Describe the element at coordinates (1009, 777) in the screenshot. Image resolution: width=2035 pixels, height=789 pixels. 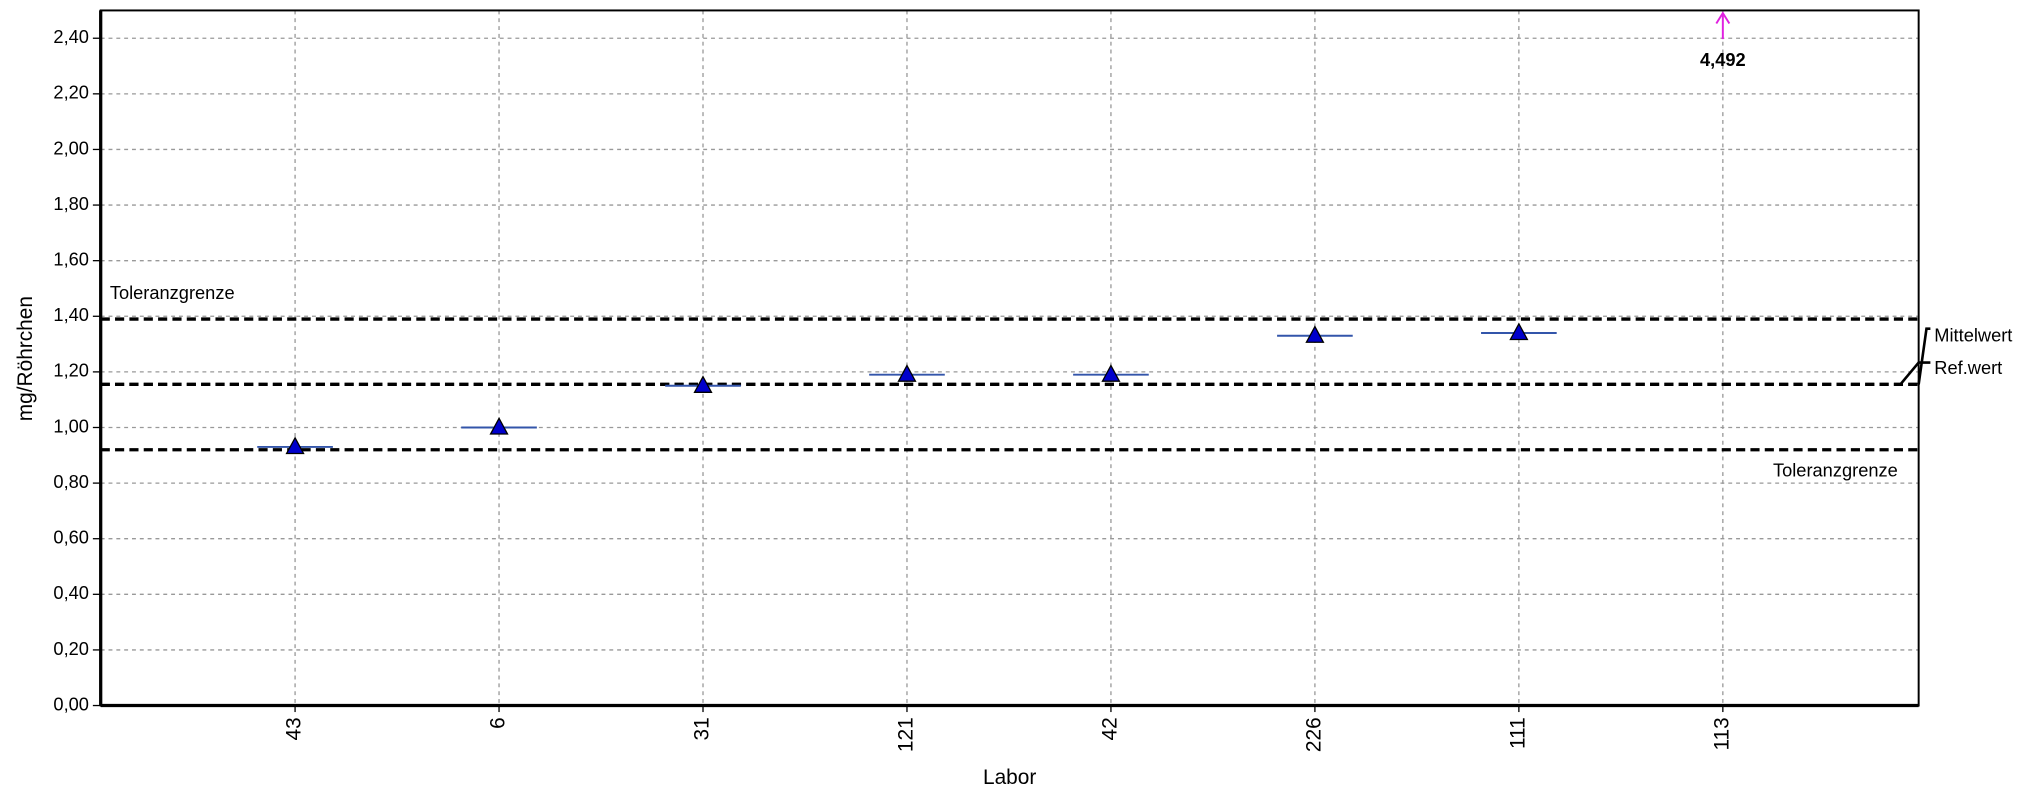
I see `x-axis-label: Labor` at that location.